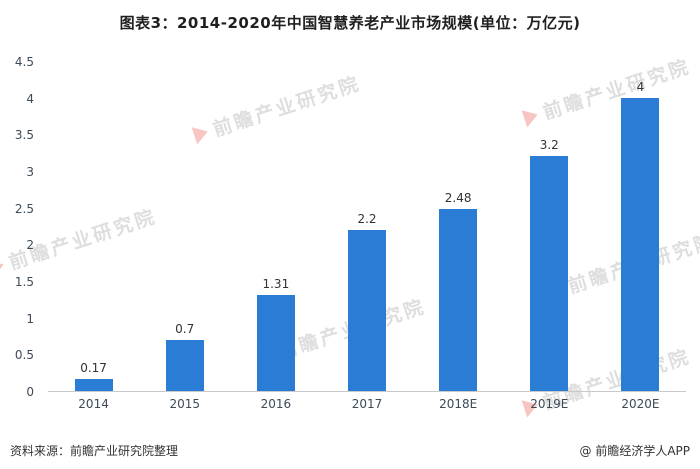 The width and height of the screenshot is (700, 469). Describe the element at coordinates (549, 404) in the screenshot. I see `x-tick-label: 2019E` at that location.